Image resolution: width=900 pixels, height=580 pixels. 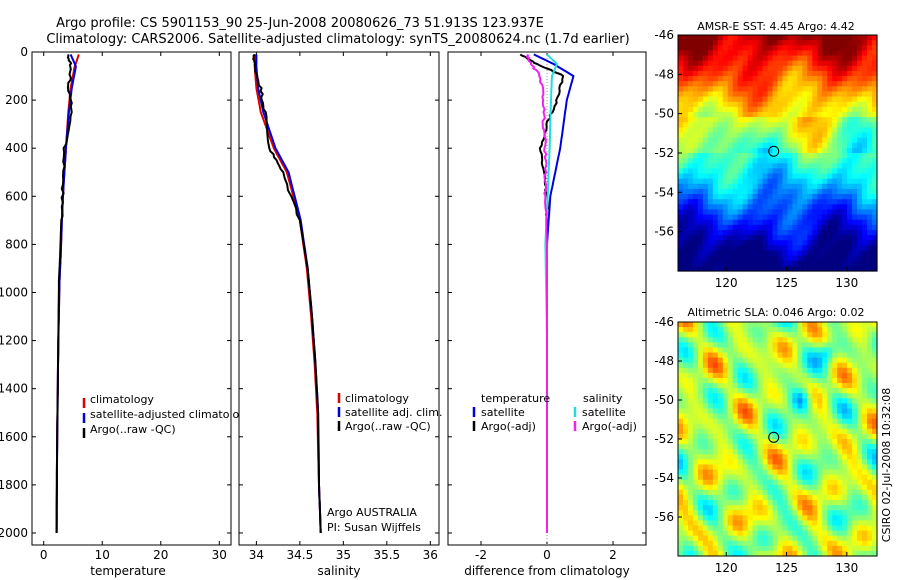 What do you see at coordinates (14, 437) in the screenshot?
I see `depth-tick-label: 1600` at bounding box center [14, 437].